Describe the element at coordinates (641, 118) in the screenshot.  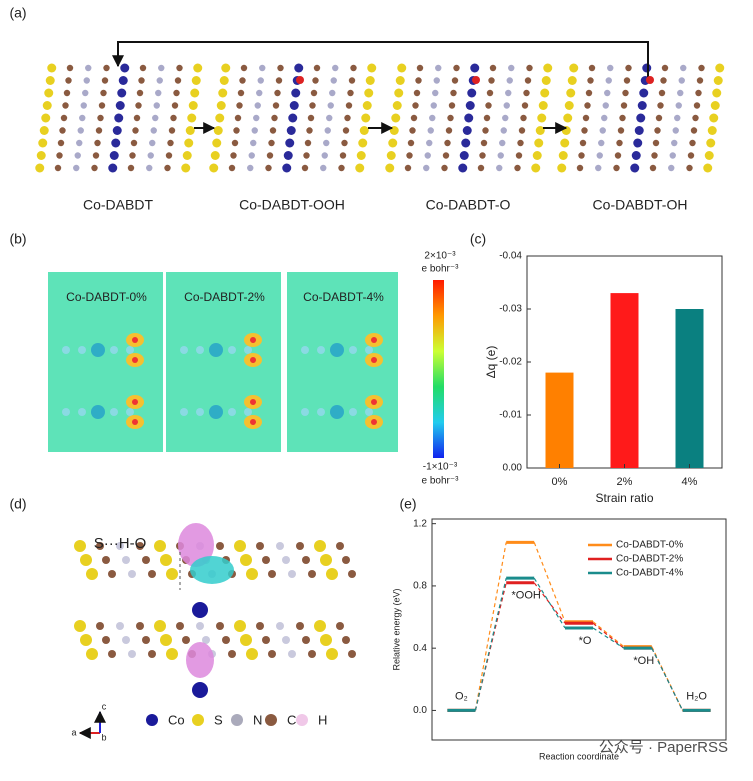
I see `structure` at that location.